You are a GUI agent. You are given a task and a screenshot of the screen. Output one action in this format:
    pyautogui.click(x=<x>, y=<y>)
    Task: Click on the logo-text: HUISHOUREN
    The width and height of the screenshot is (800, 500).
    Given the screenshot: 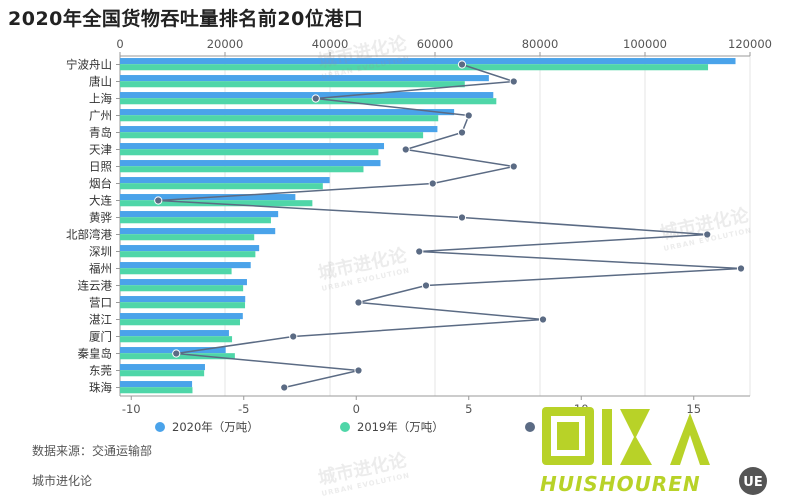 What is the action you would take?
    pyautogui.click(x=620, y=484)
    